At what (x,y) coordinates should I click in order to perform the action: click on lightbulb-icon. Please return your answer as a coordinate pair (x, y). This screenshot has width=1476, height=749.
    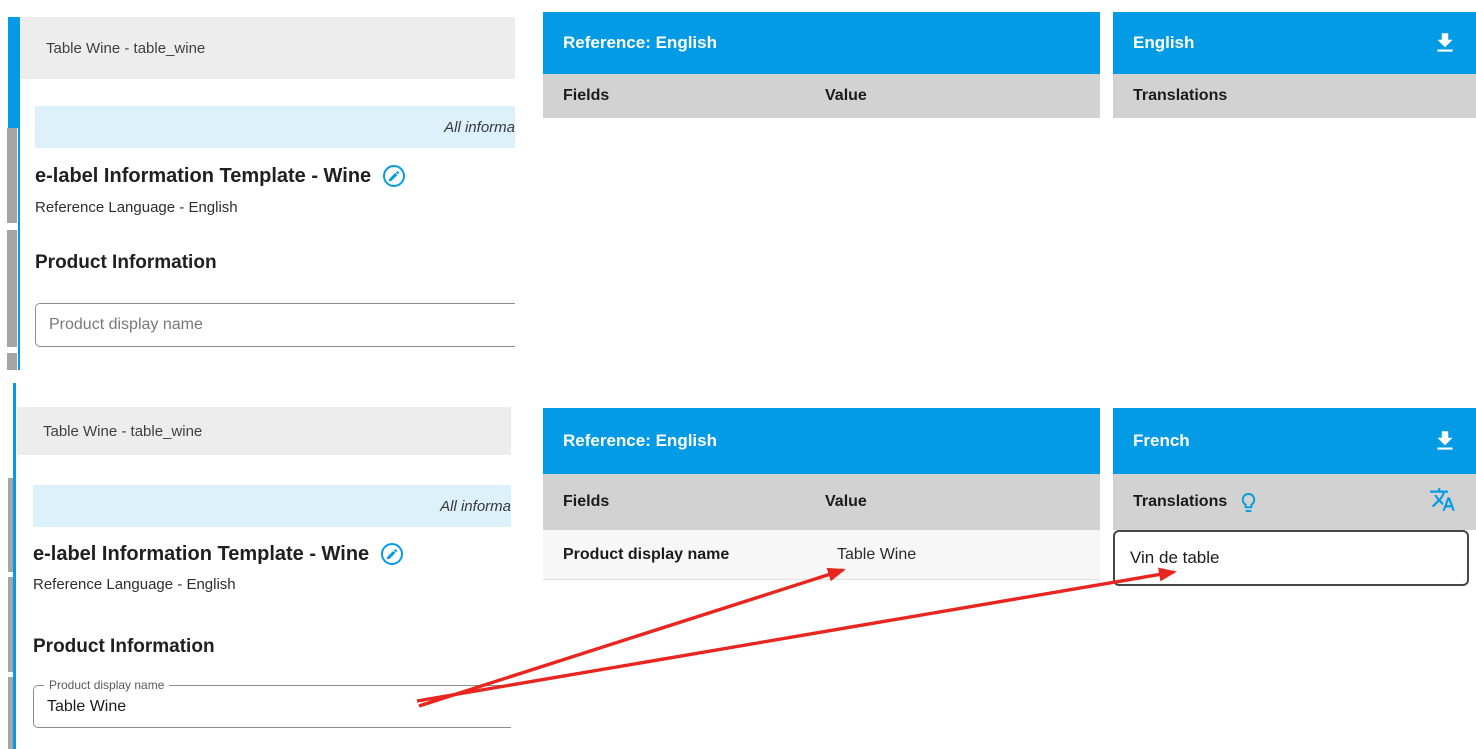
    Looking at the image, I should click on (1249, 502).